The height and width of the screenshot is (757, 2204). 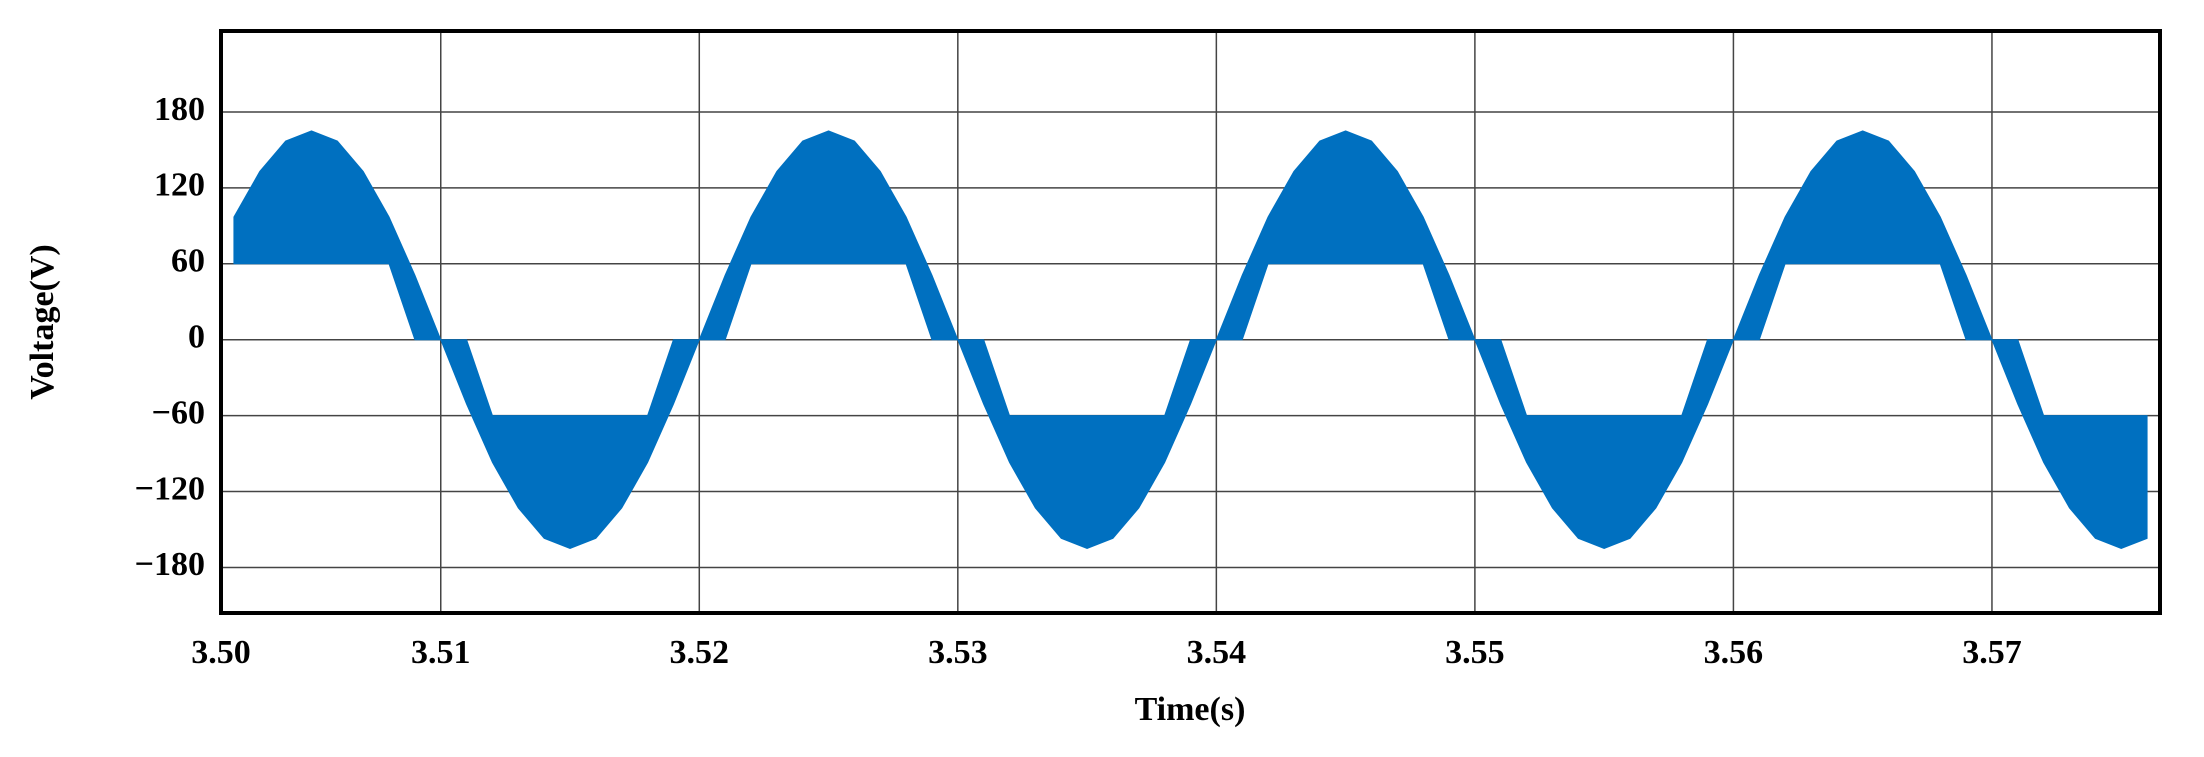 I want to click on x-tick-label: 3.57, so click(x=1992, y=652).